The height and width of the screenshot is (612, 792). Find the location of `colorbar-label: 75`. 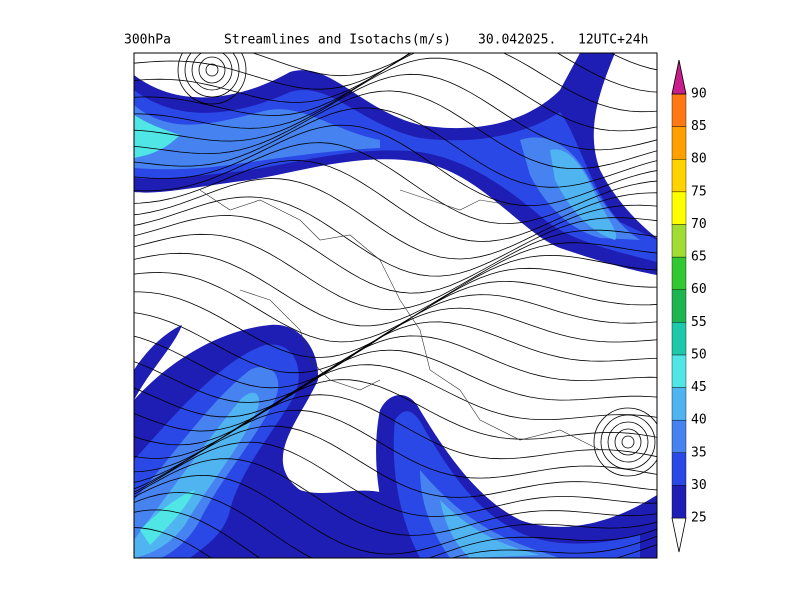

colorbar-label: 75 is located at coordinates (699, 191).